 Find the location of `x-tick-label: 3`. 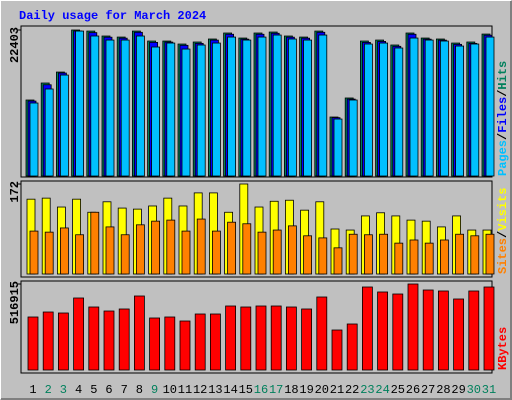

x-tick-label: 3 is located at coordinates (63, 390).